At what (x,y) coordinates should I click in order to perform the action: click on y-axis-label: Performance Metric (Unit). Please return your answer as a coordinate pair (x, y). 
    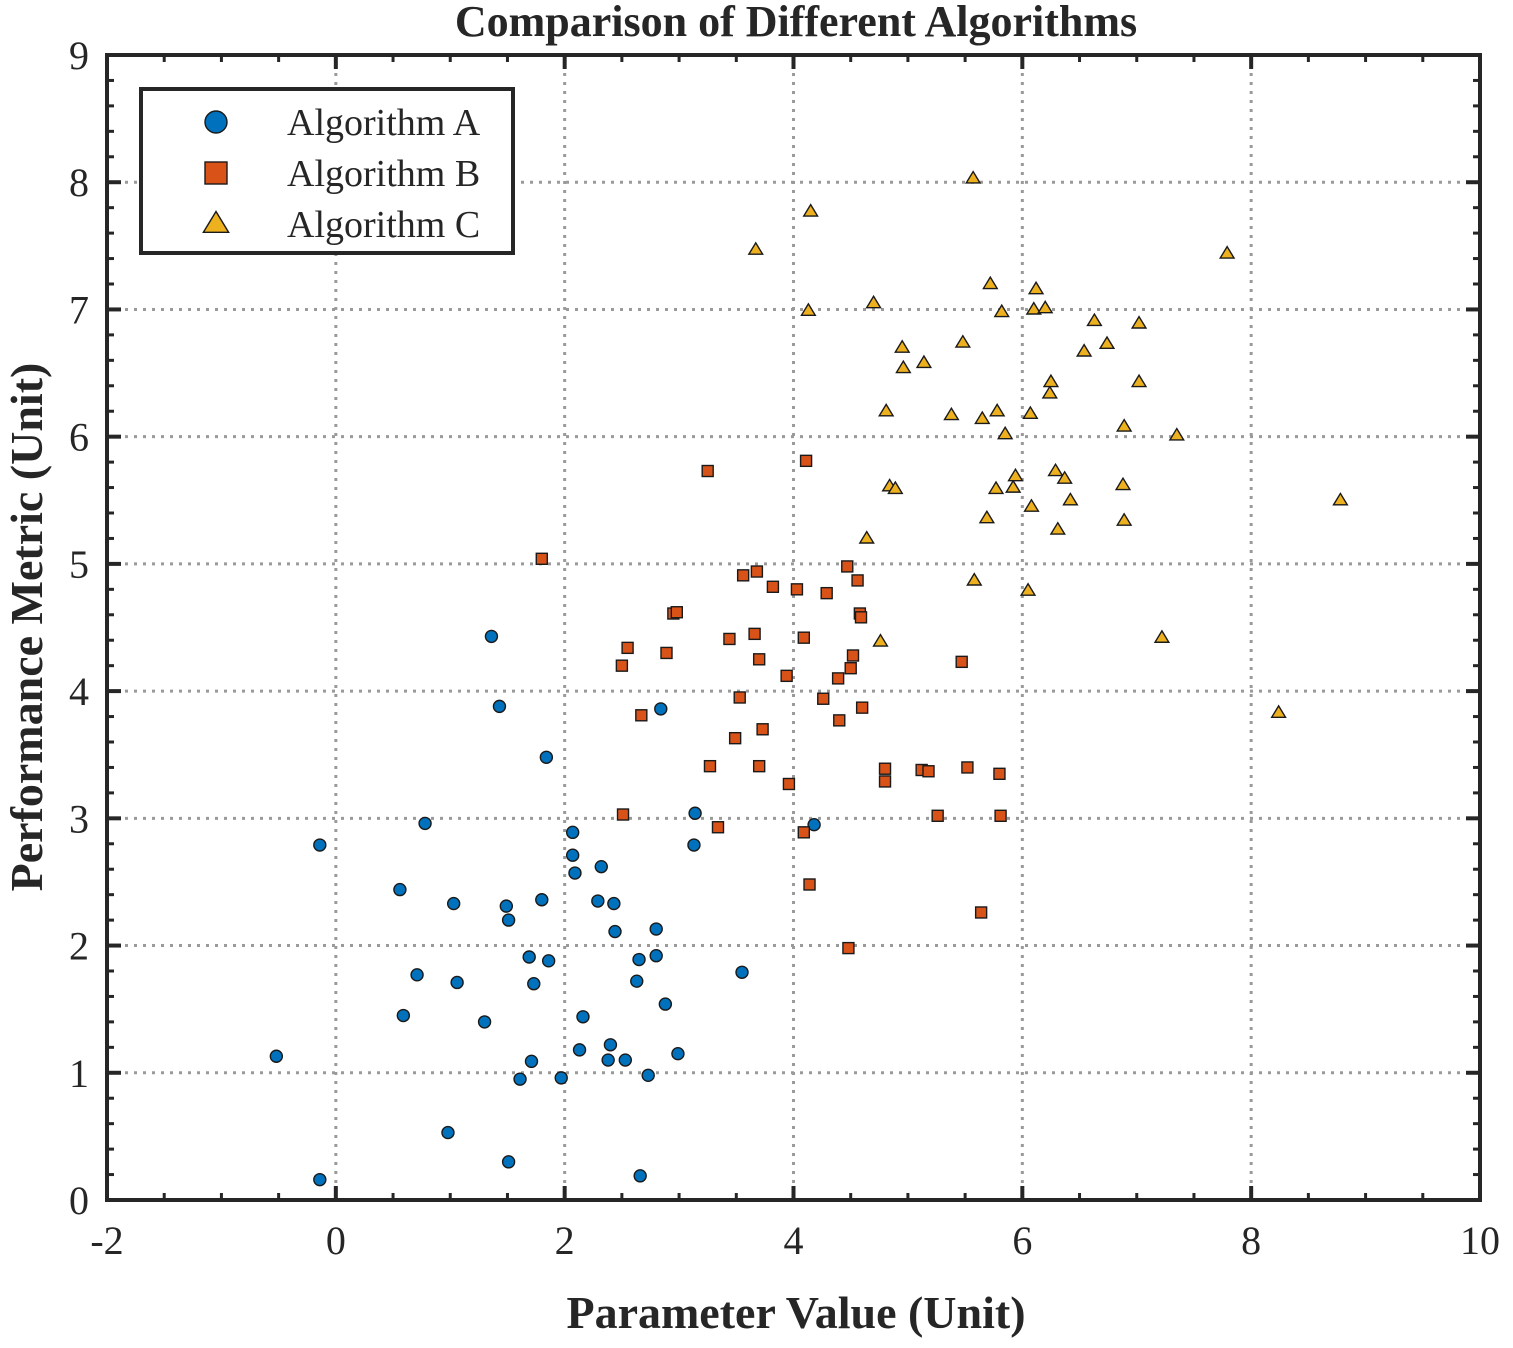
    Looking at the image, I should click on (26, 627).